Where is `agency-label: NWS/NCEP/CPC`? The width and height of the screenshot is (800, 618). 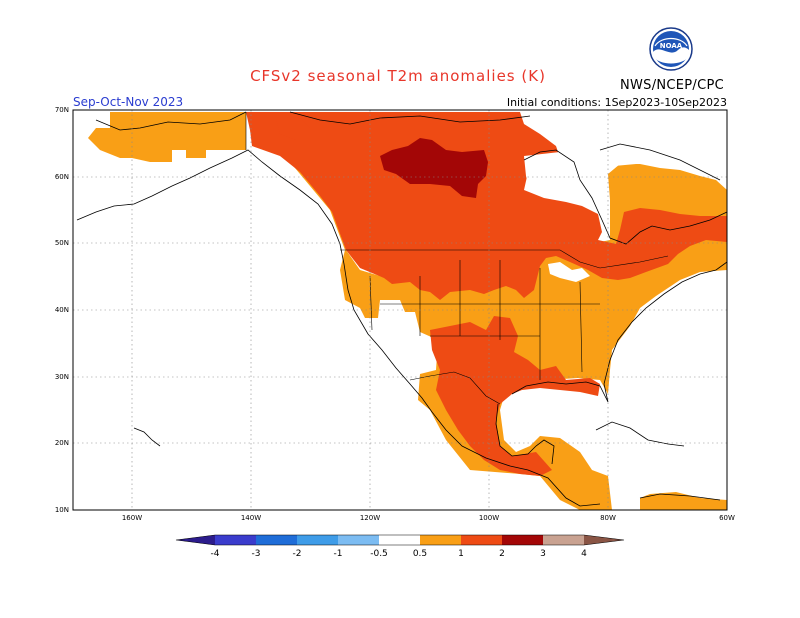
agency-label: NWS/NCEP/CPC is located at coordinates (672, 85).